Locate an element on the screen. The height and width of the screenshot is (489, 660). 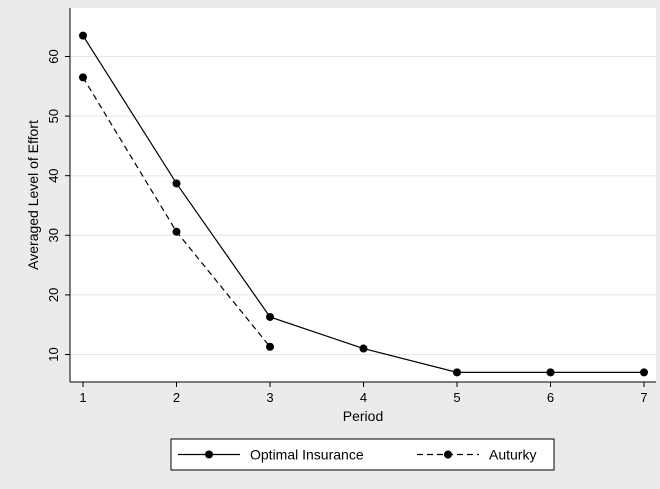
legend: Optimal Insurance Auturky is located at coordinates (362, 454).